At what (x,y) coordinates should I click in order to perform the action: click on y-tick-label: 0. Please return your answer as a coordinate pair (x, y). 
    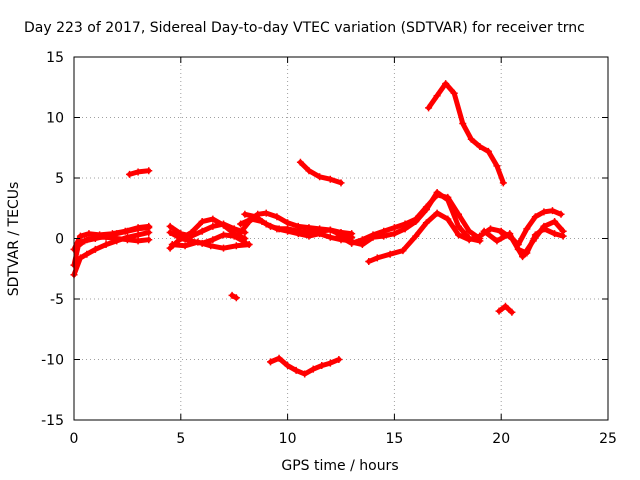
    Looking at the image, I should click on (59, 240).